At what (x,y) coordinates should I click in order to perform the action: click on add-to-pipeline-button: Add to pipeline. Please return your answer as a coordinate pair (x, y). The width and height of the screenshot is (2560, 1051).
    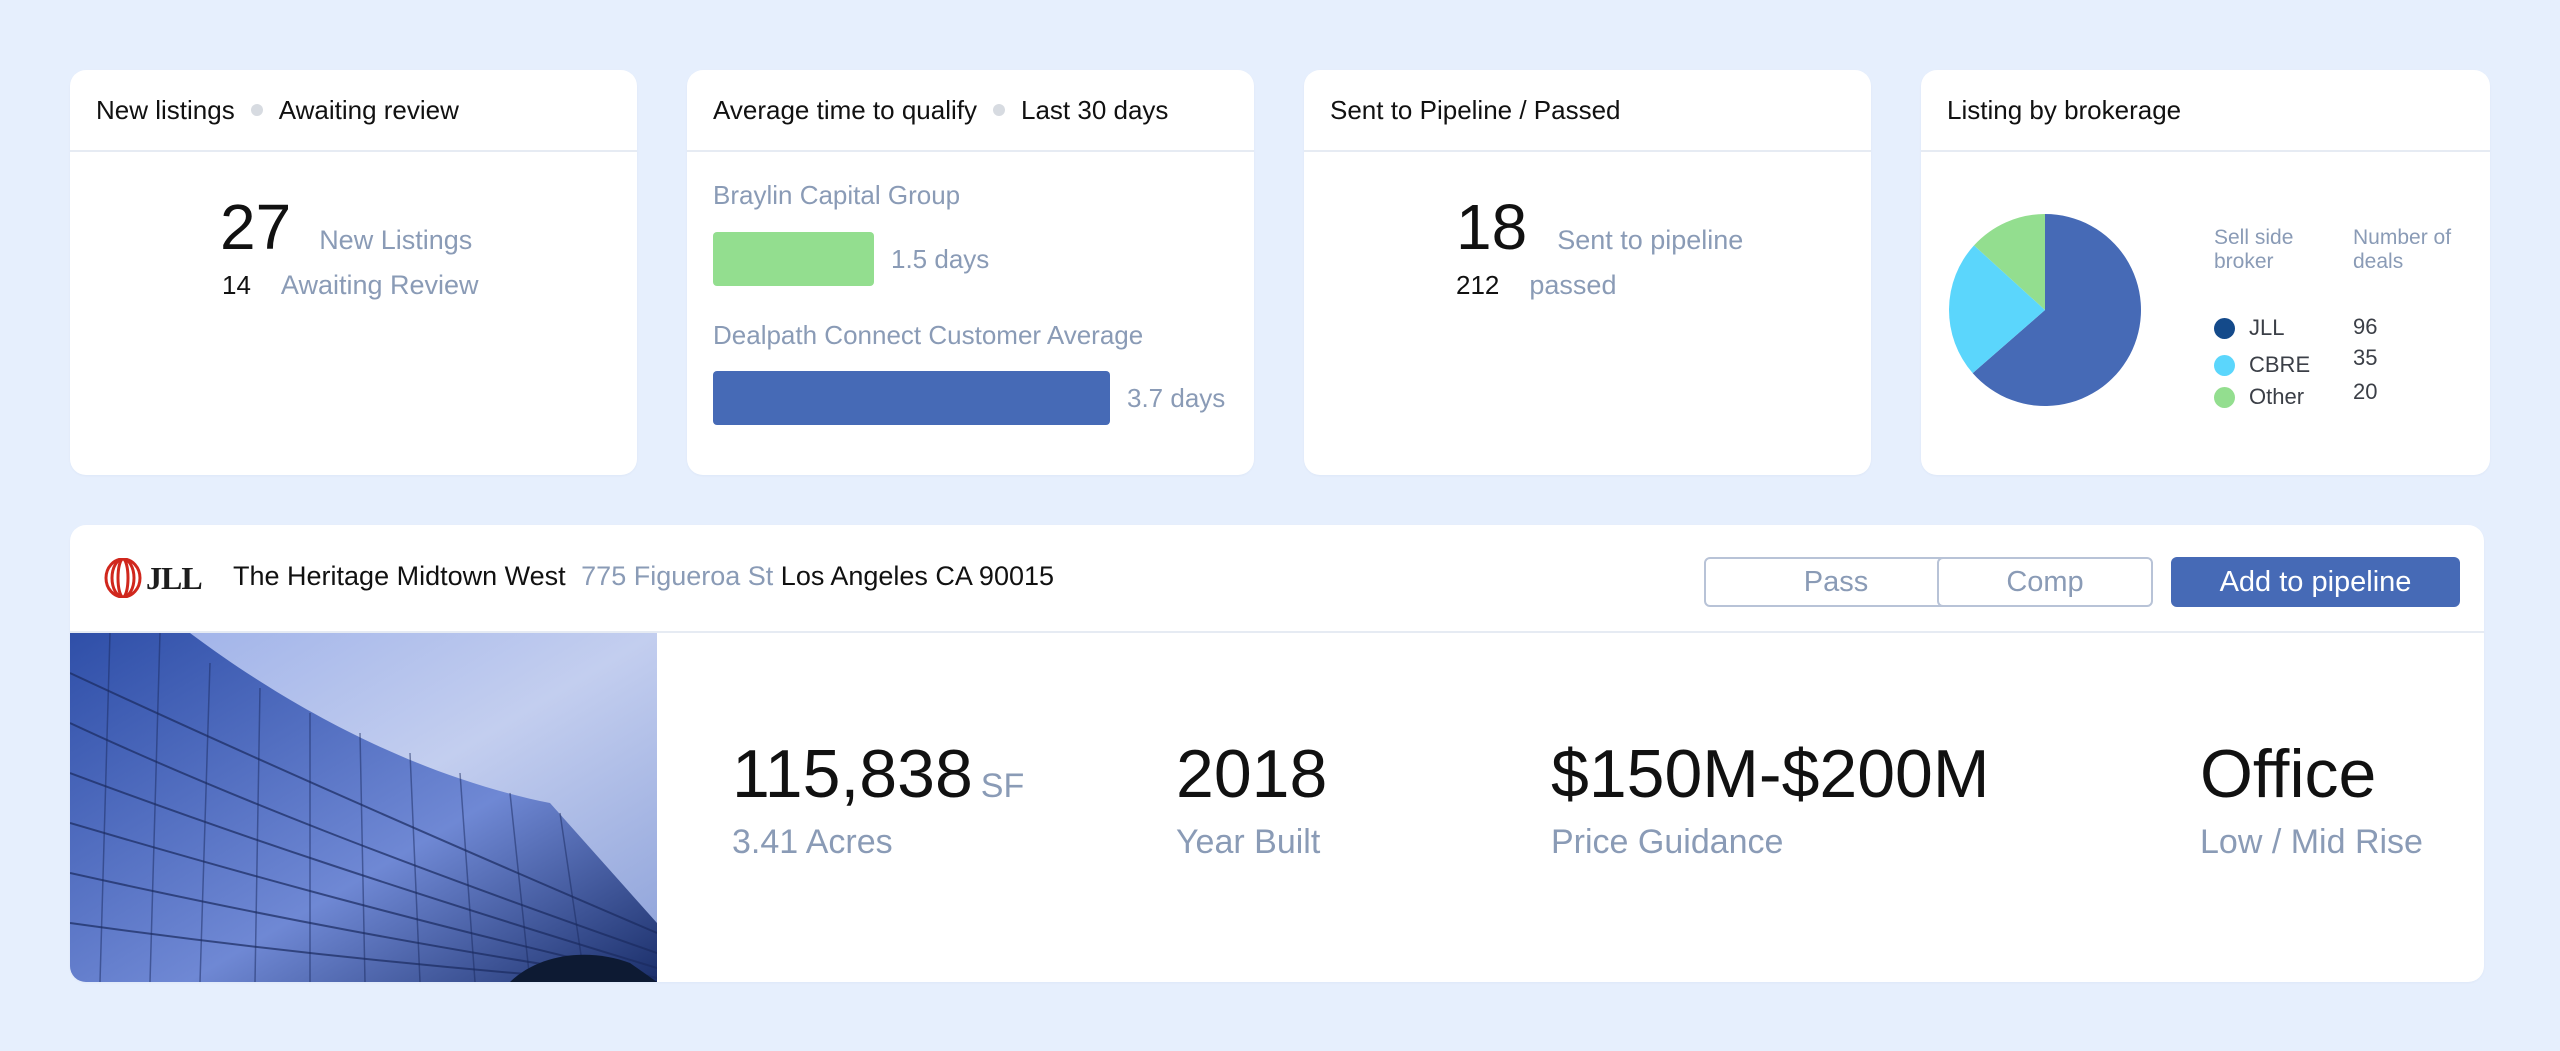
    Looking at the image, I should click on (2315, 582).